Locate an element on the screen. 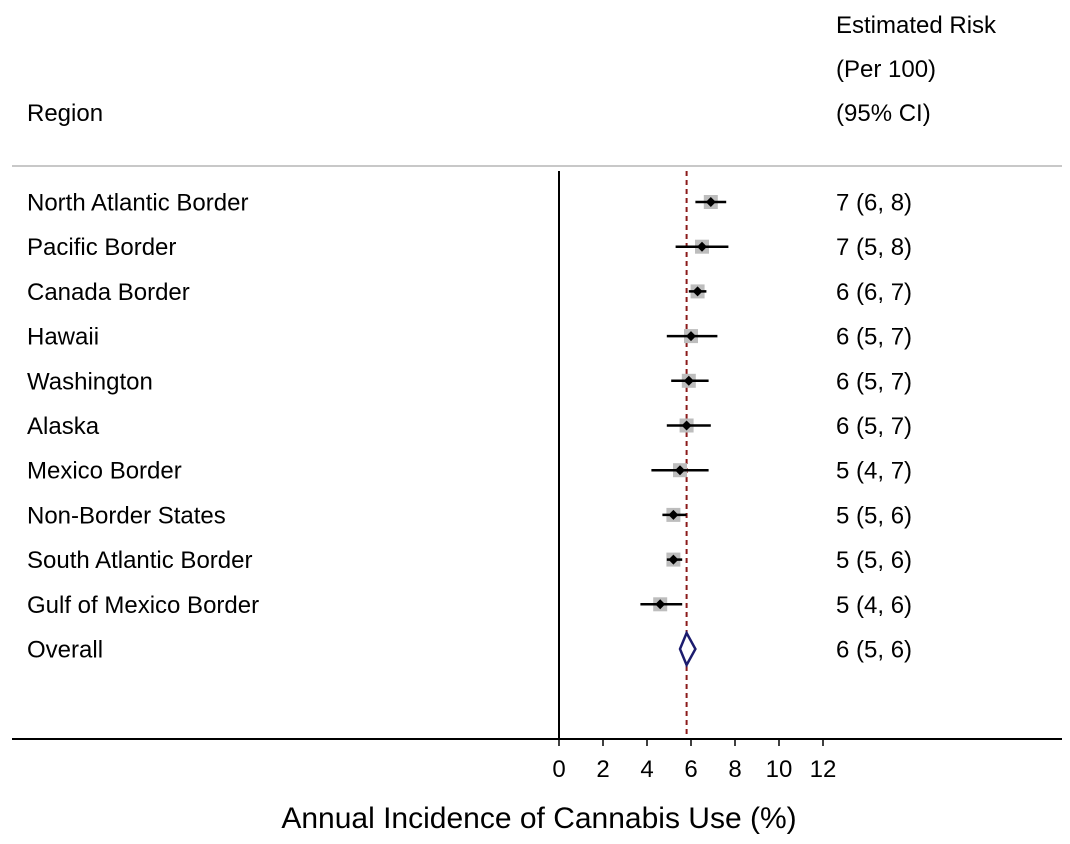 The width and height of the screenshot is (1070, 844). overall-diamond is located at coordinates (687, 649).